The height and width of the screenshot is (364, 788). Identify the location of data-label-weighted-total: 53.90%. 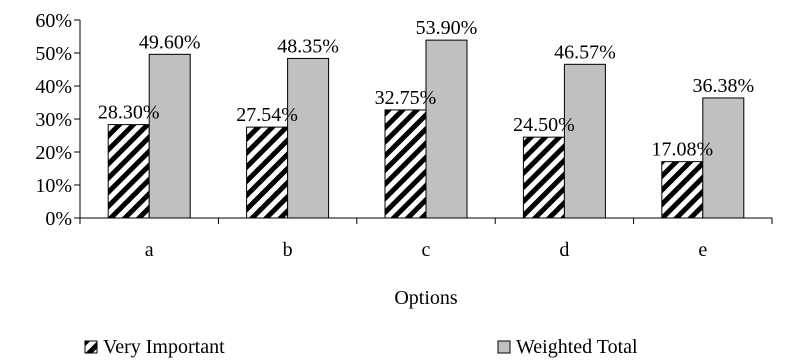
(447, 28).